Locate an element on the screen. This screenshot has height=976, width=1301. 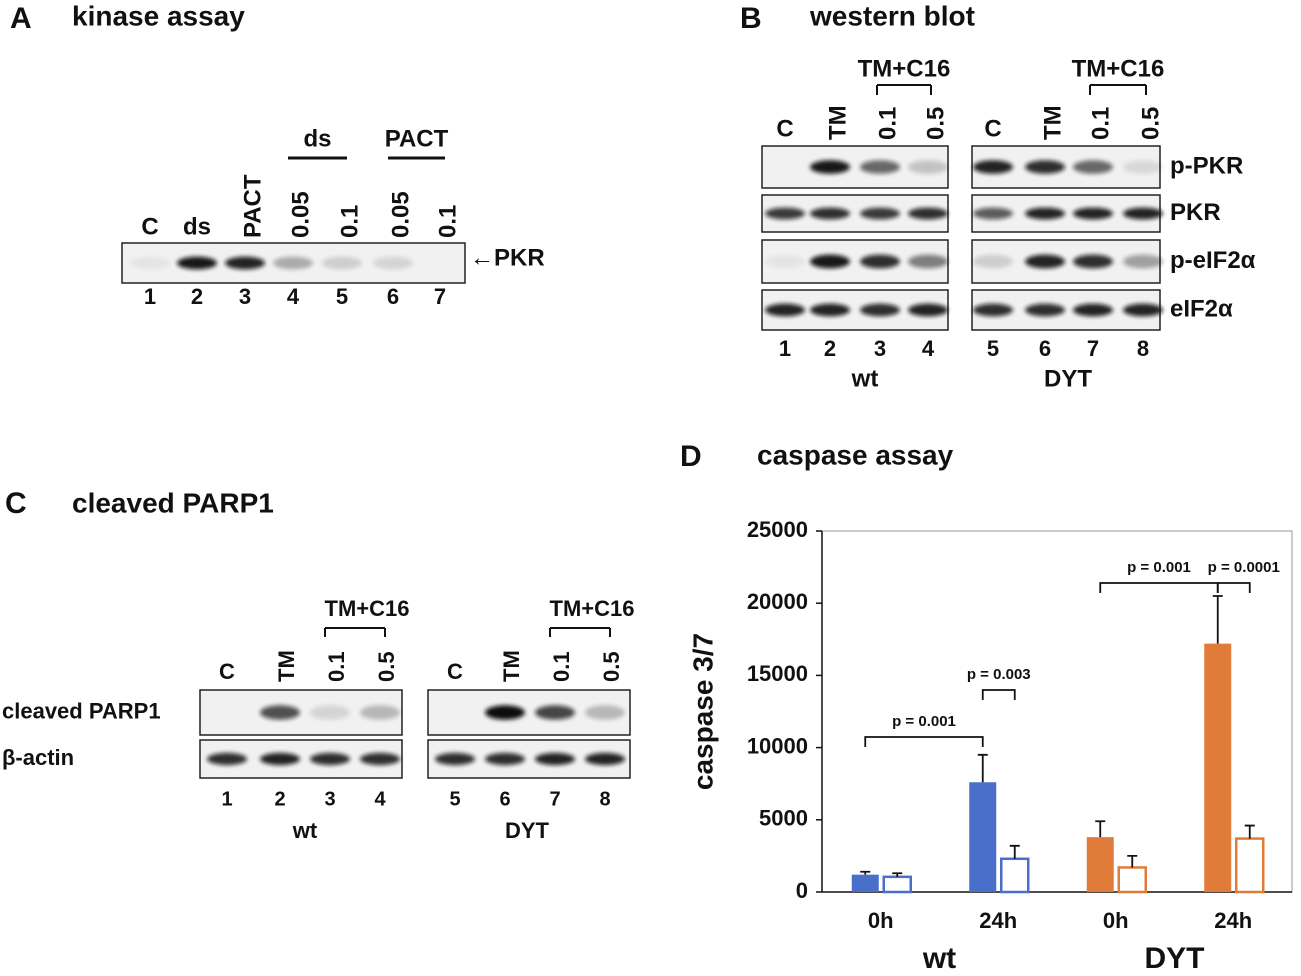
y-tick-label: 25000 is located at coordinates (777, 529).